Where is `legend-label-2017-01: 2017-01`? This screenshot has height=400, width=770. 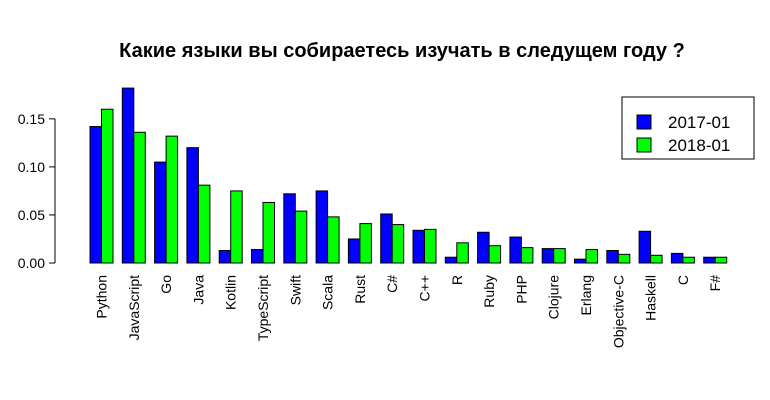
legend-label-2017-01: 2017-01 is located at coordinates (699, 122).